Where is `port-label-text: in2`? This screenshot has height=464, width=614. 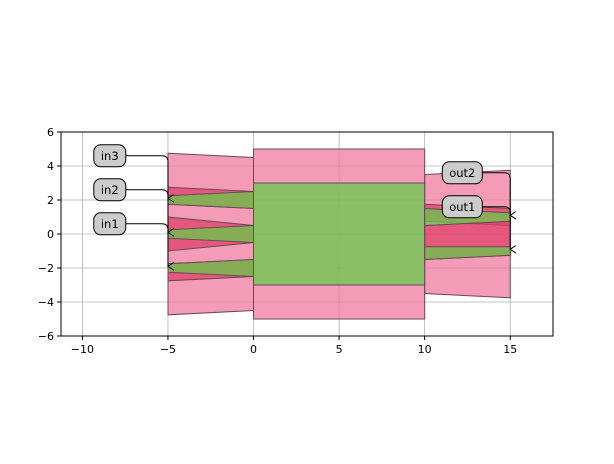
port-label-text: in2 is located at coordinates (110, 190).